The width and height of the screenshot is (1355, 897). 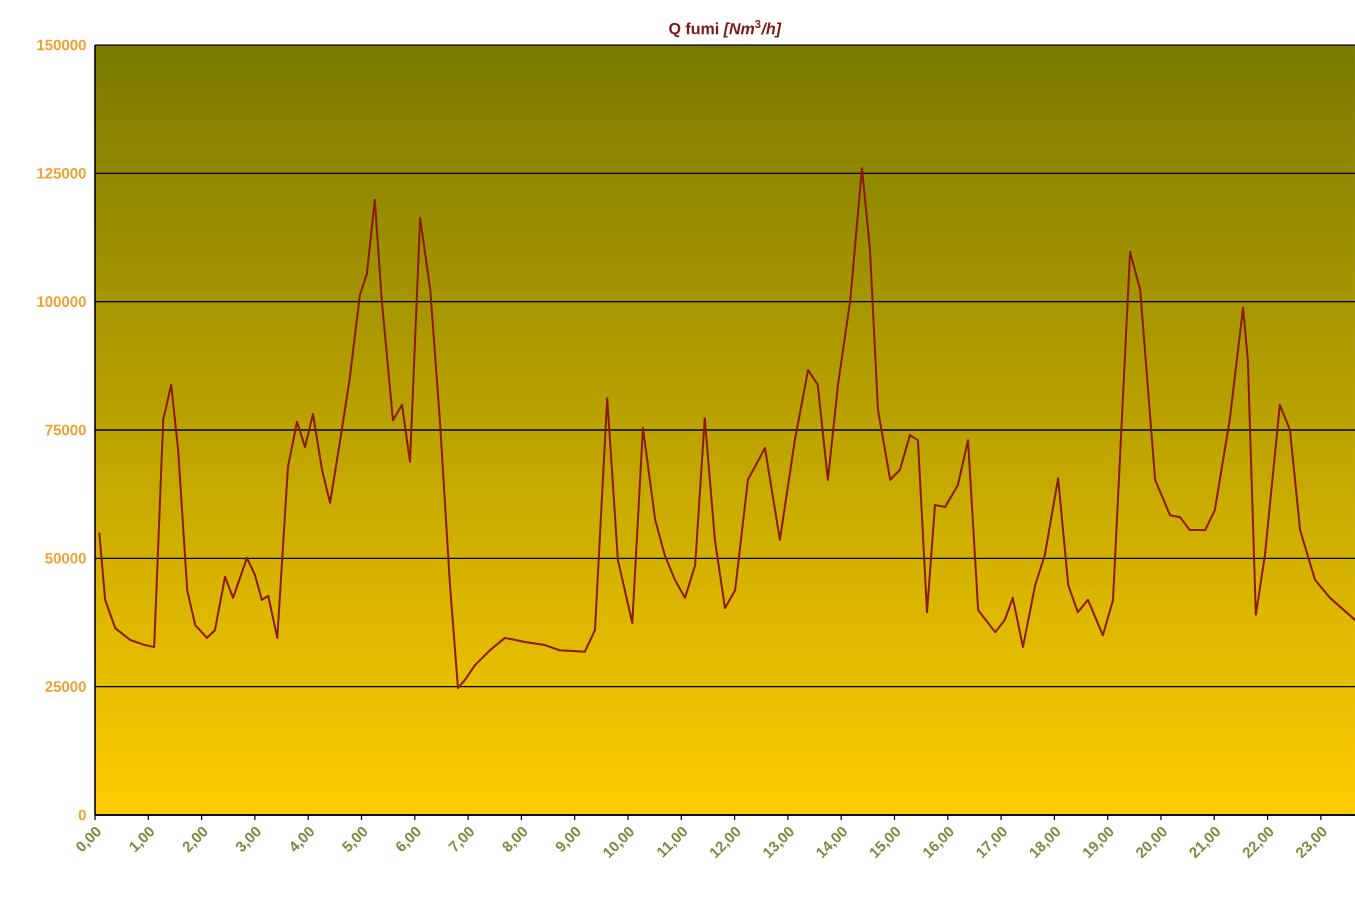 What do you see at coordinates (302, 839) in the screenshot?
I see `x-tick-label: 4,00` at bounding box center [302, 839].